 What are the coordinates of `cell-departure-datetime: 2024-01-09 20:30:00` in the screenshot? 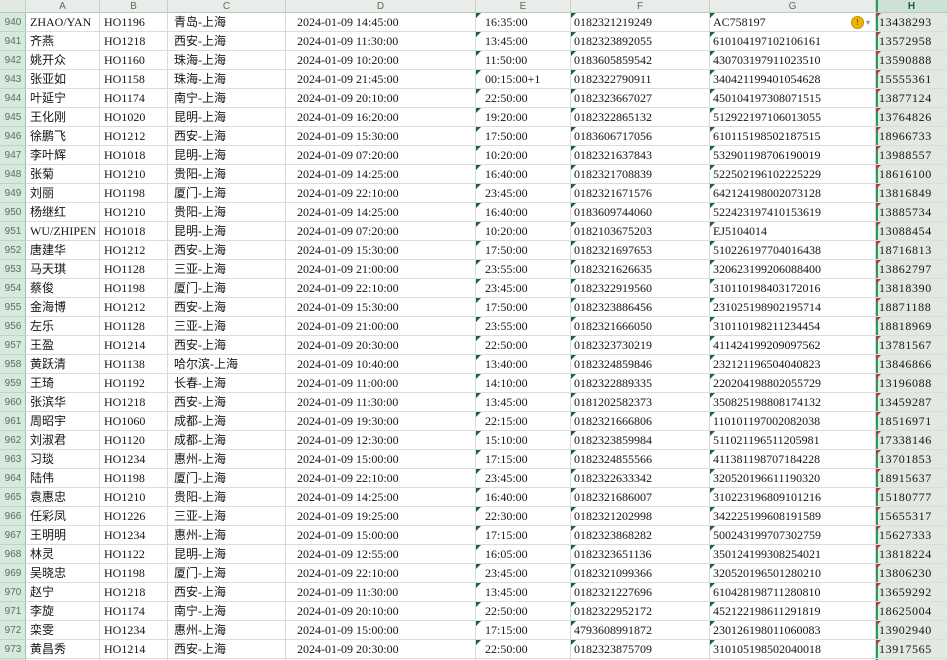 It's located at (381, 345).